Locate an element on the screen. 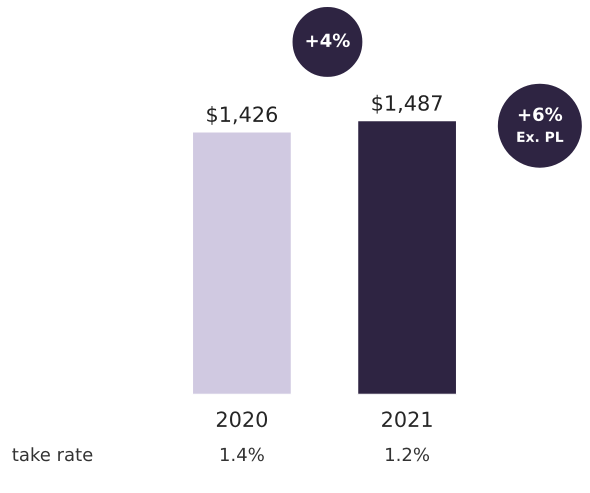 This screenshot has width=590, height=493. text: take rate is located at coordinates (52, 454).